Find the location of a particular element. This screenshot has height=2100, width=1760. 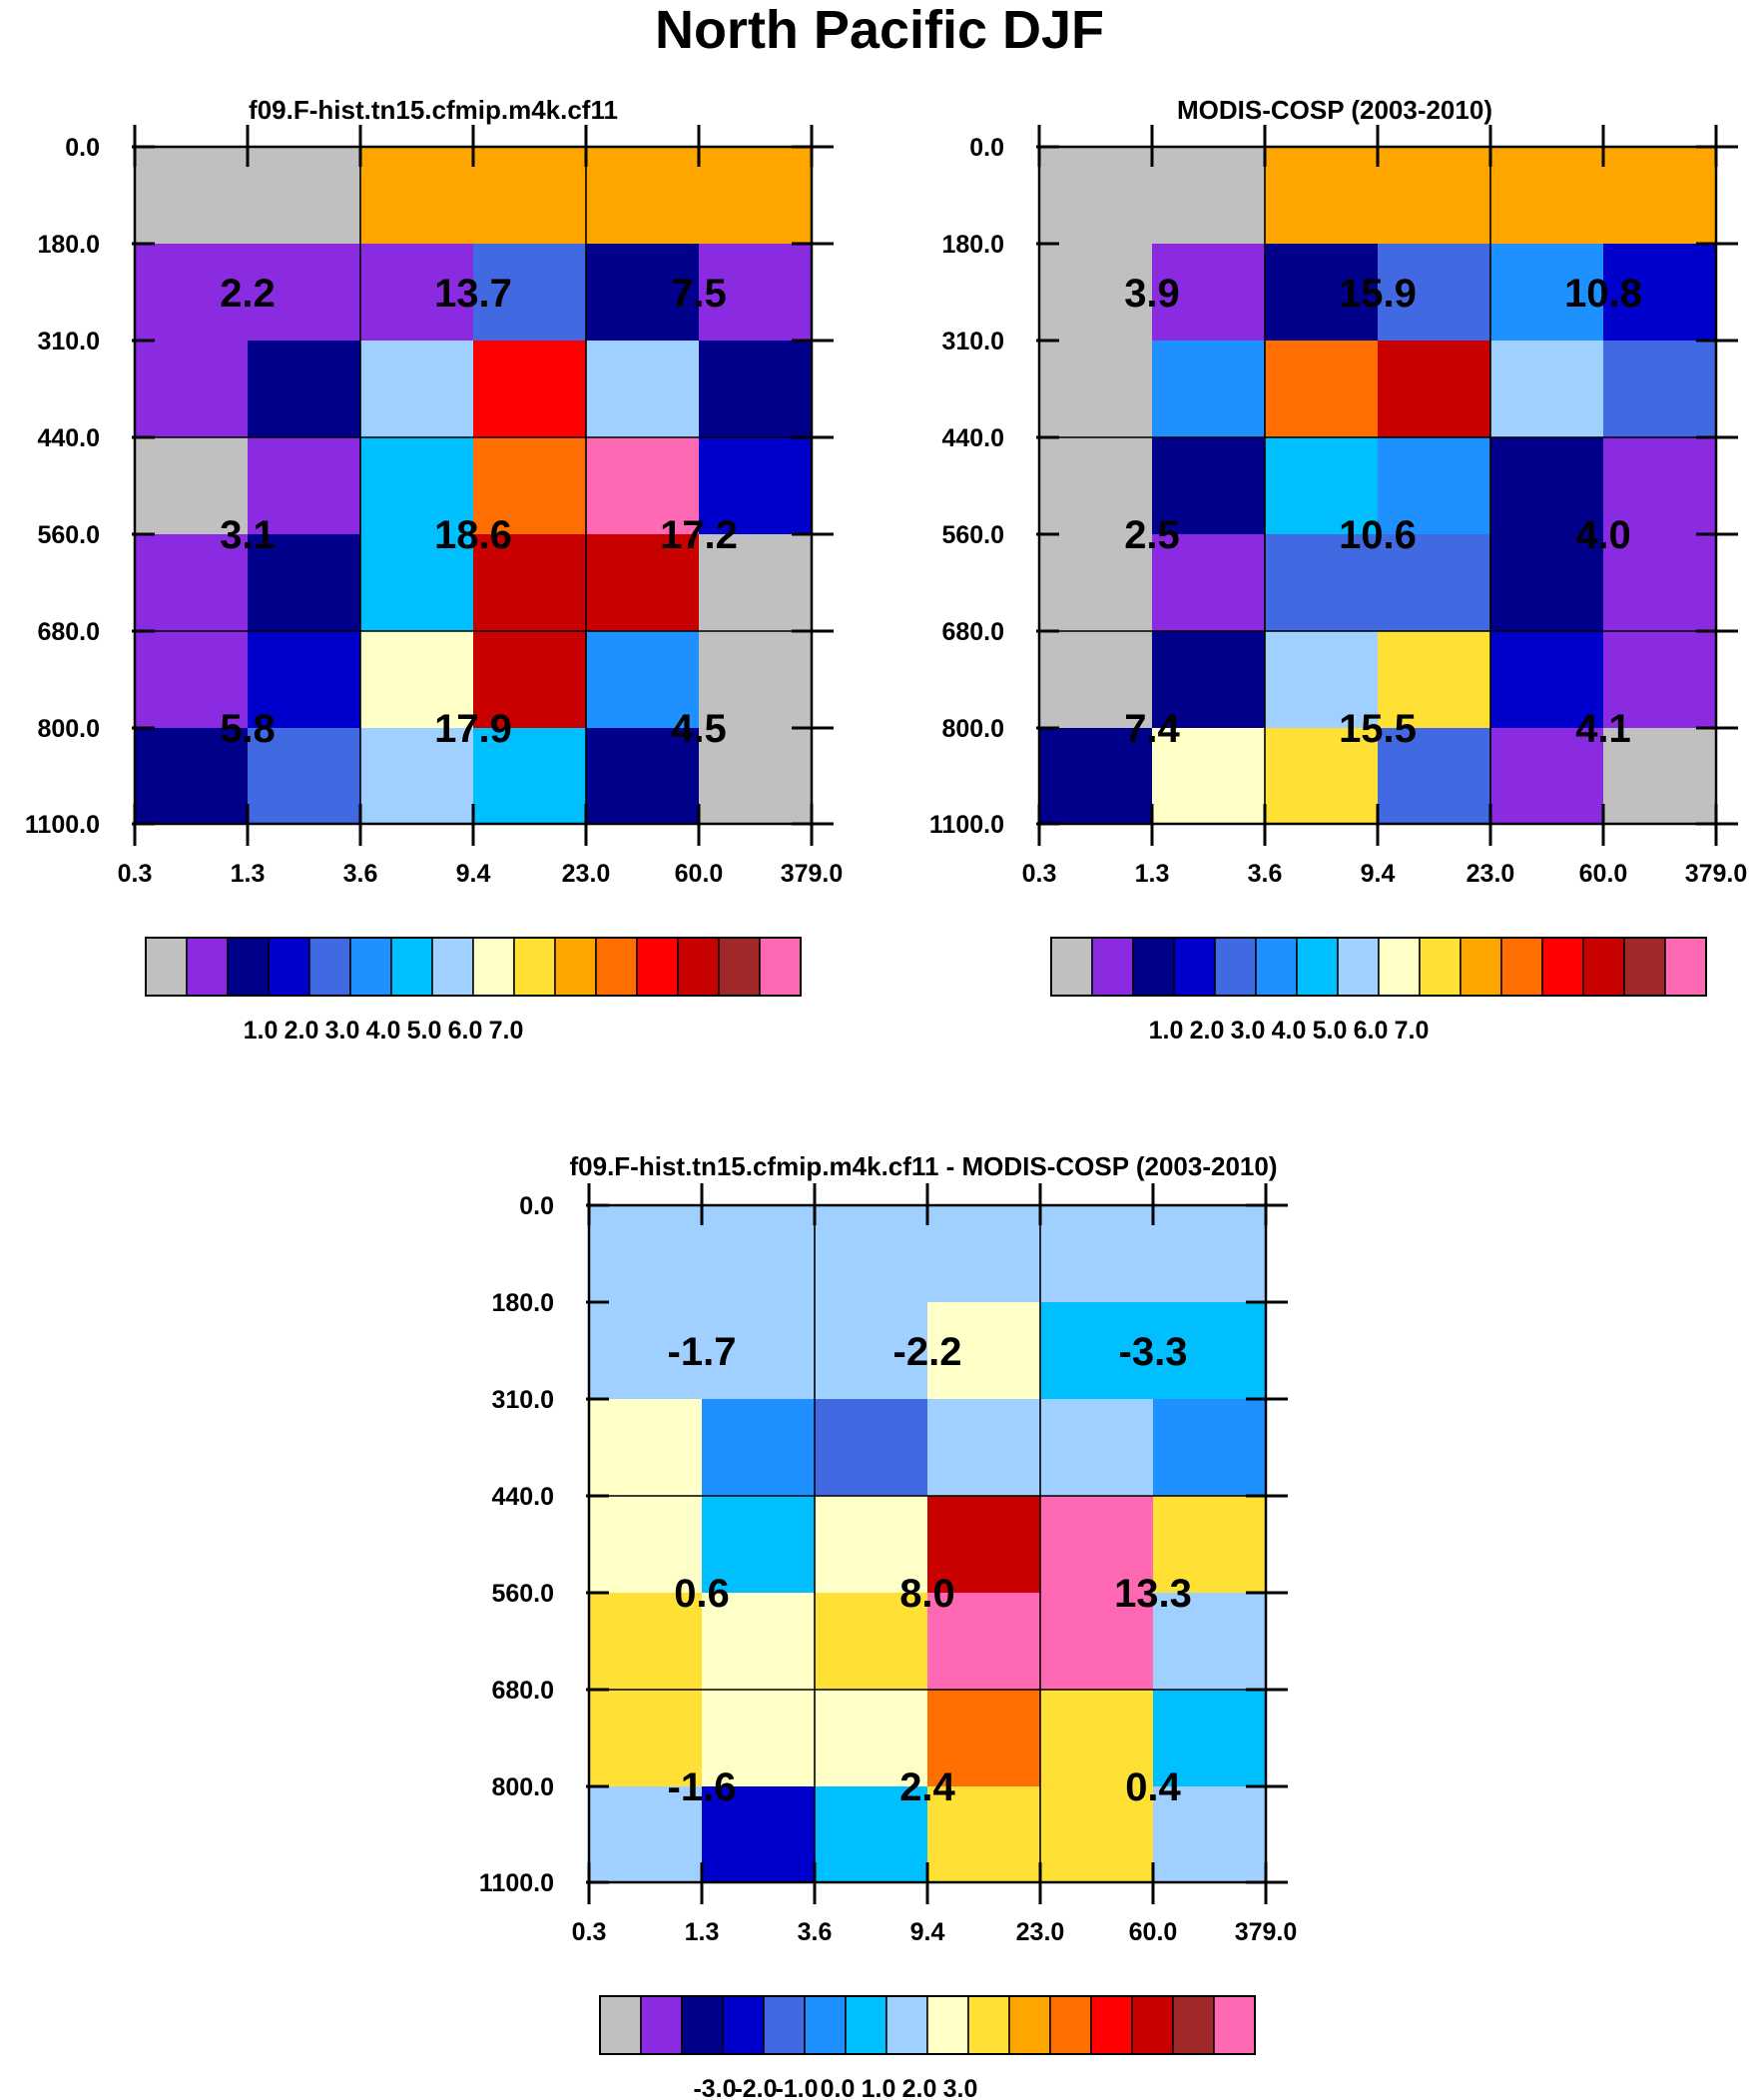

x-tick-label: 60.0 is located at coordinates (699, 874).